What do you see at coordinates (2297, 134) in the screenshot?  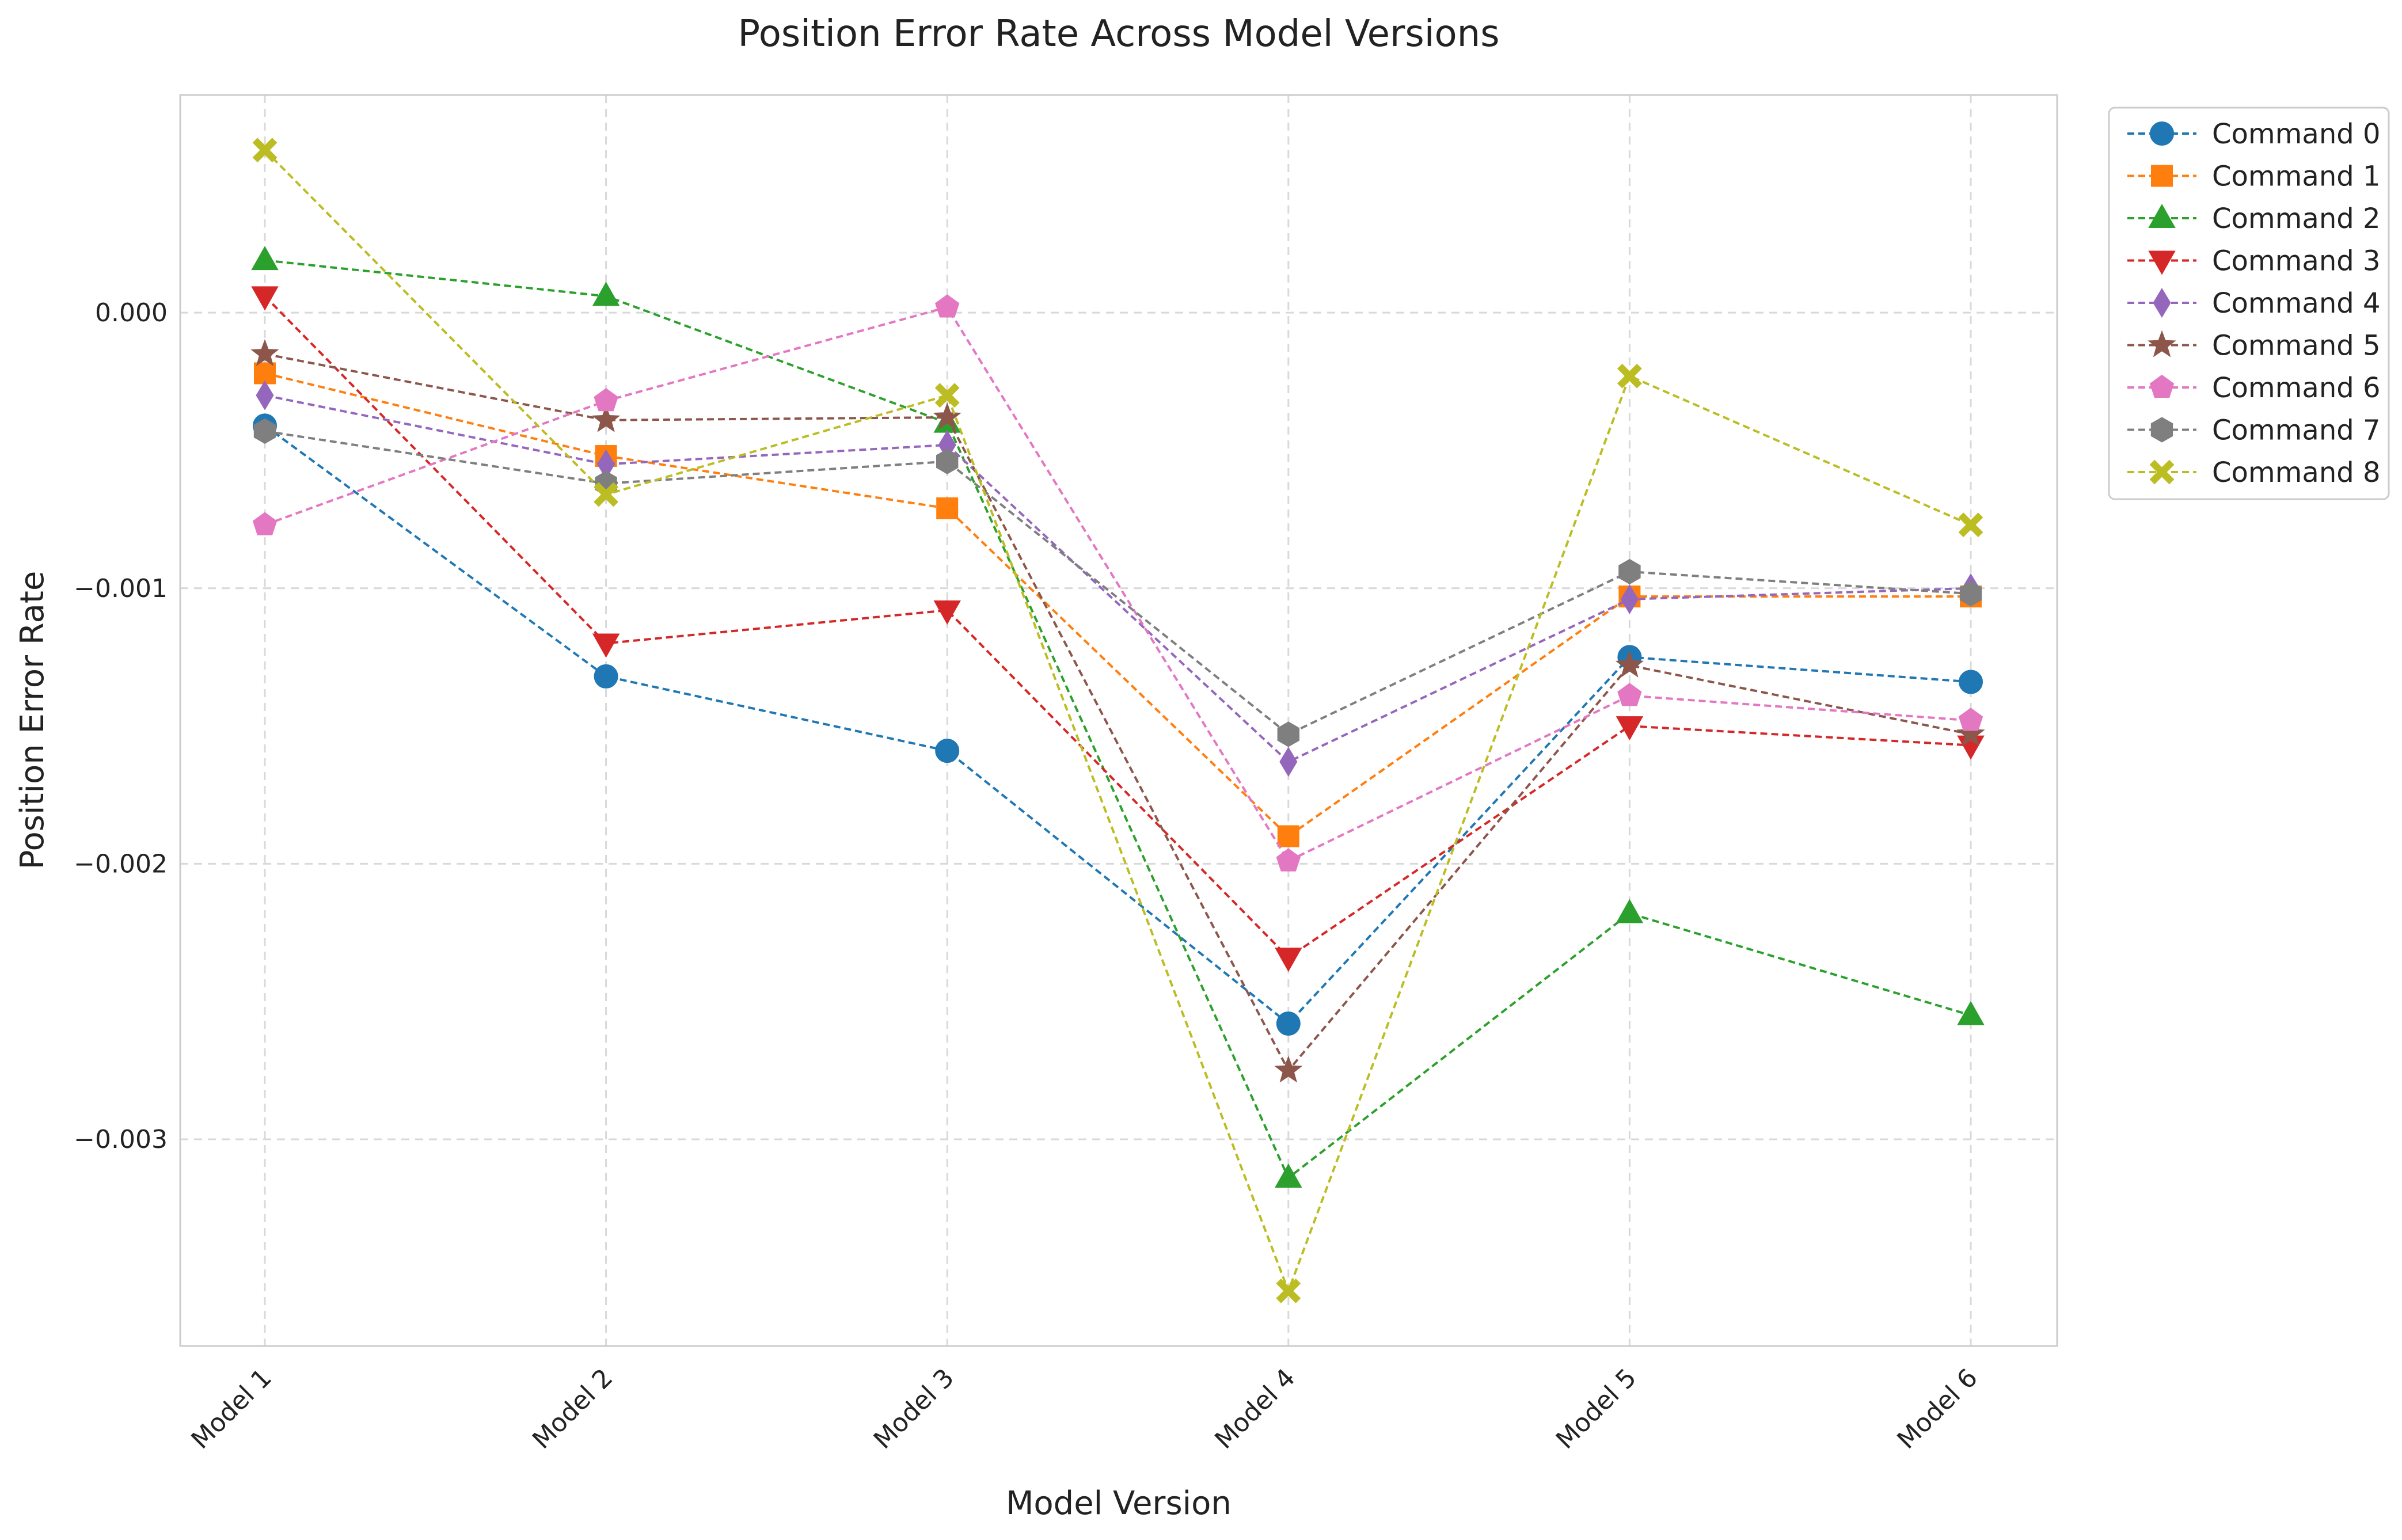 I see `legend-label: Command 0` at bounding box center [2297, 134].